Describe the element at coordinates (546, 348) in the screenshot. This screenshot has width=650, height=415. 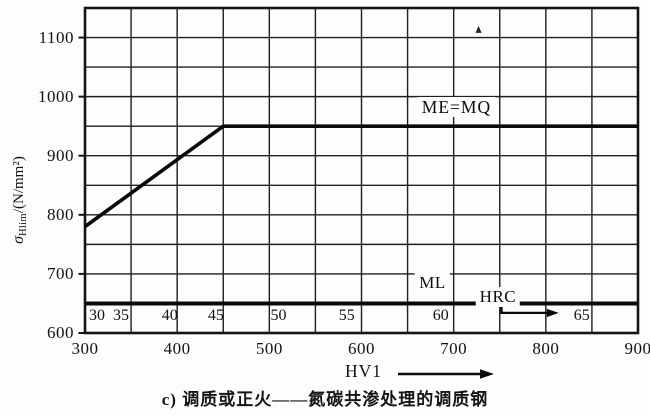
I see `x-tick-label: 800` at that location.